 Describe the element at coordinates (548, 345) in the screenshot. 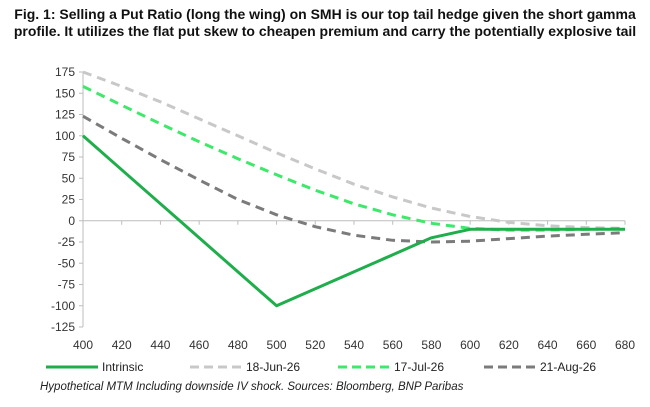

I see `x-tick-label: 640` at that location.